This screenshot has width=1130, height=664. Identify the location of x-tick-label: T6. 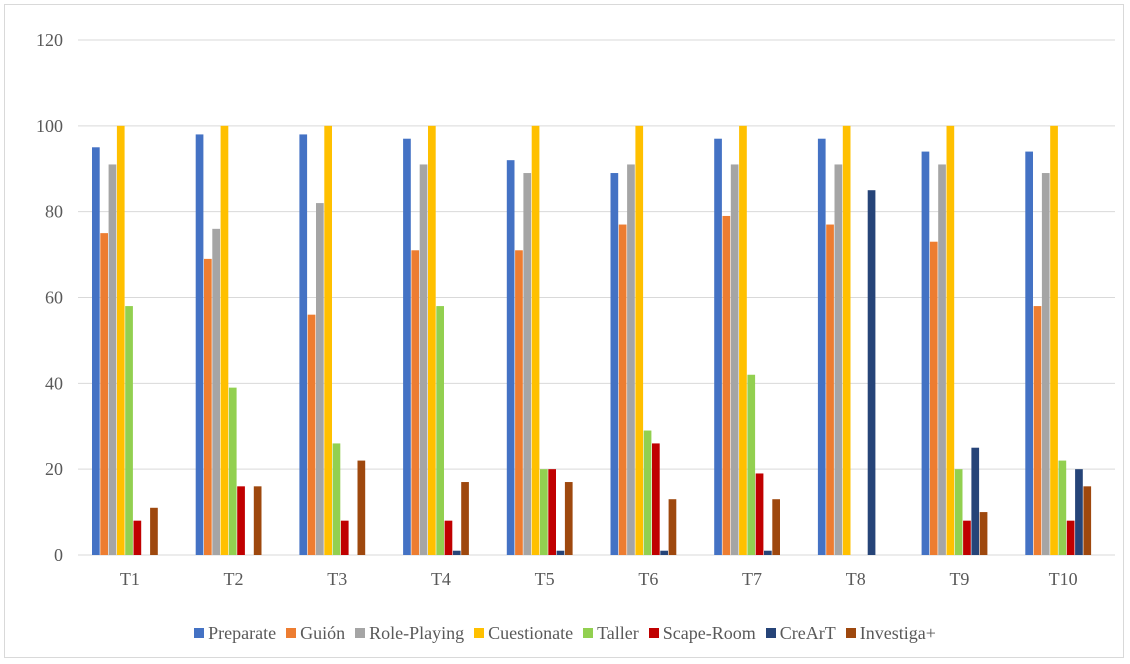
(648, 579).